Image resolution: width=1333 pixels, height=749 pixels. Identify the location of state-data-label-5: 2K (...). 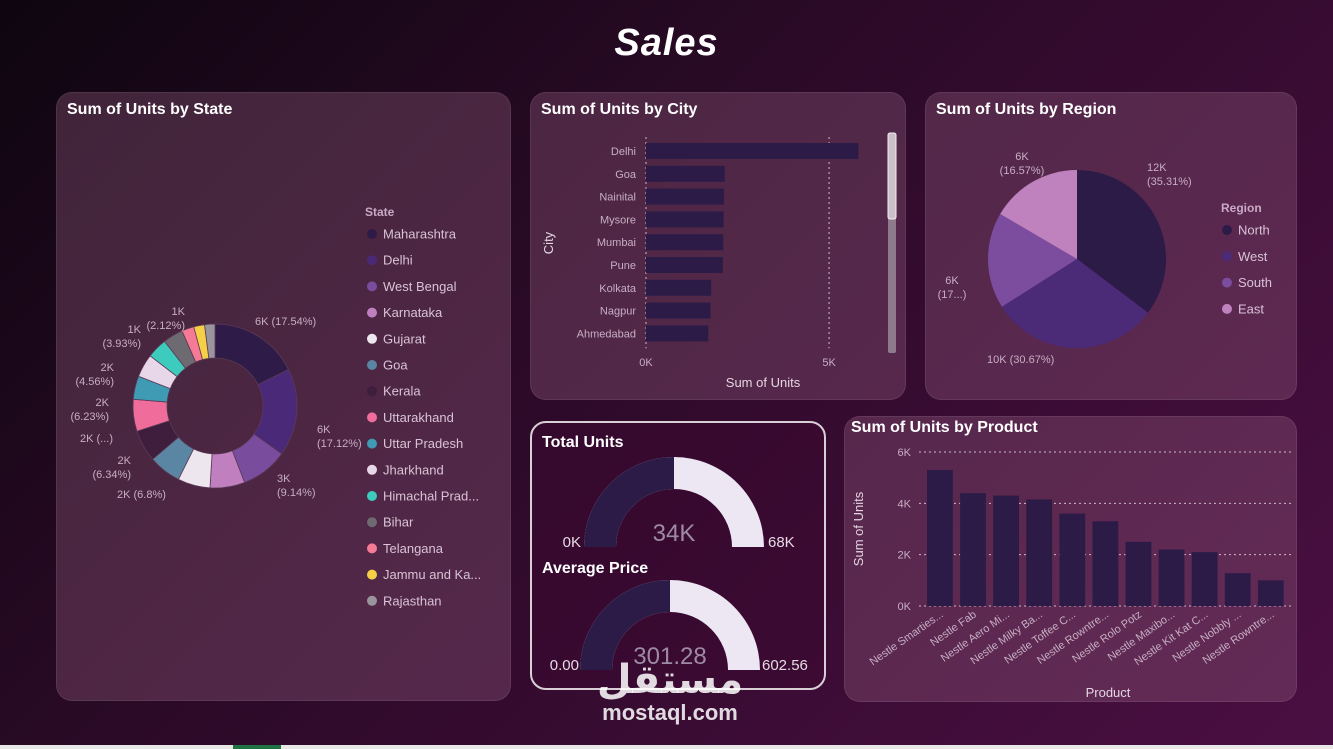
(96, 439).